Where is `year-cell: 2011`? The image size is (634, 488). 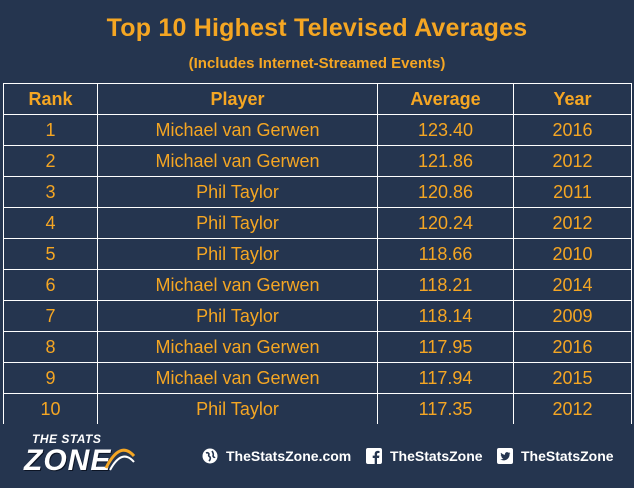 year-cell: 2011 is located at coordinates (572, 192).